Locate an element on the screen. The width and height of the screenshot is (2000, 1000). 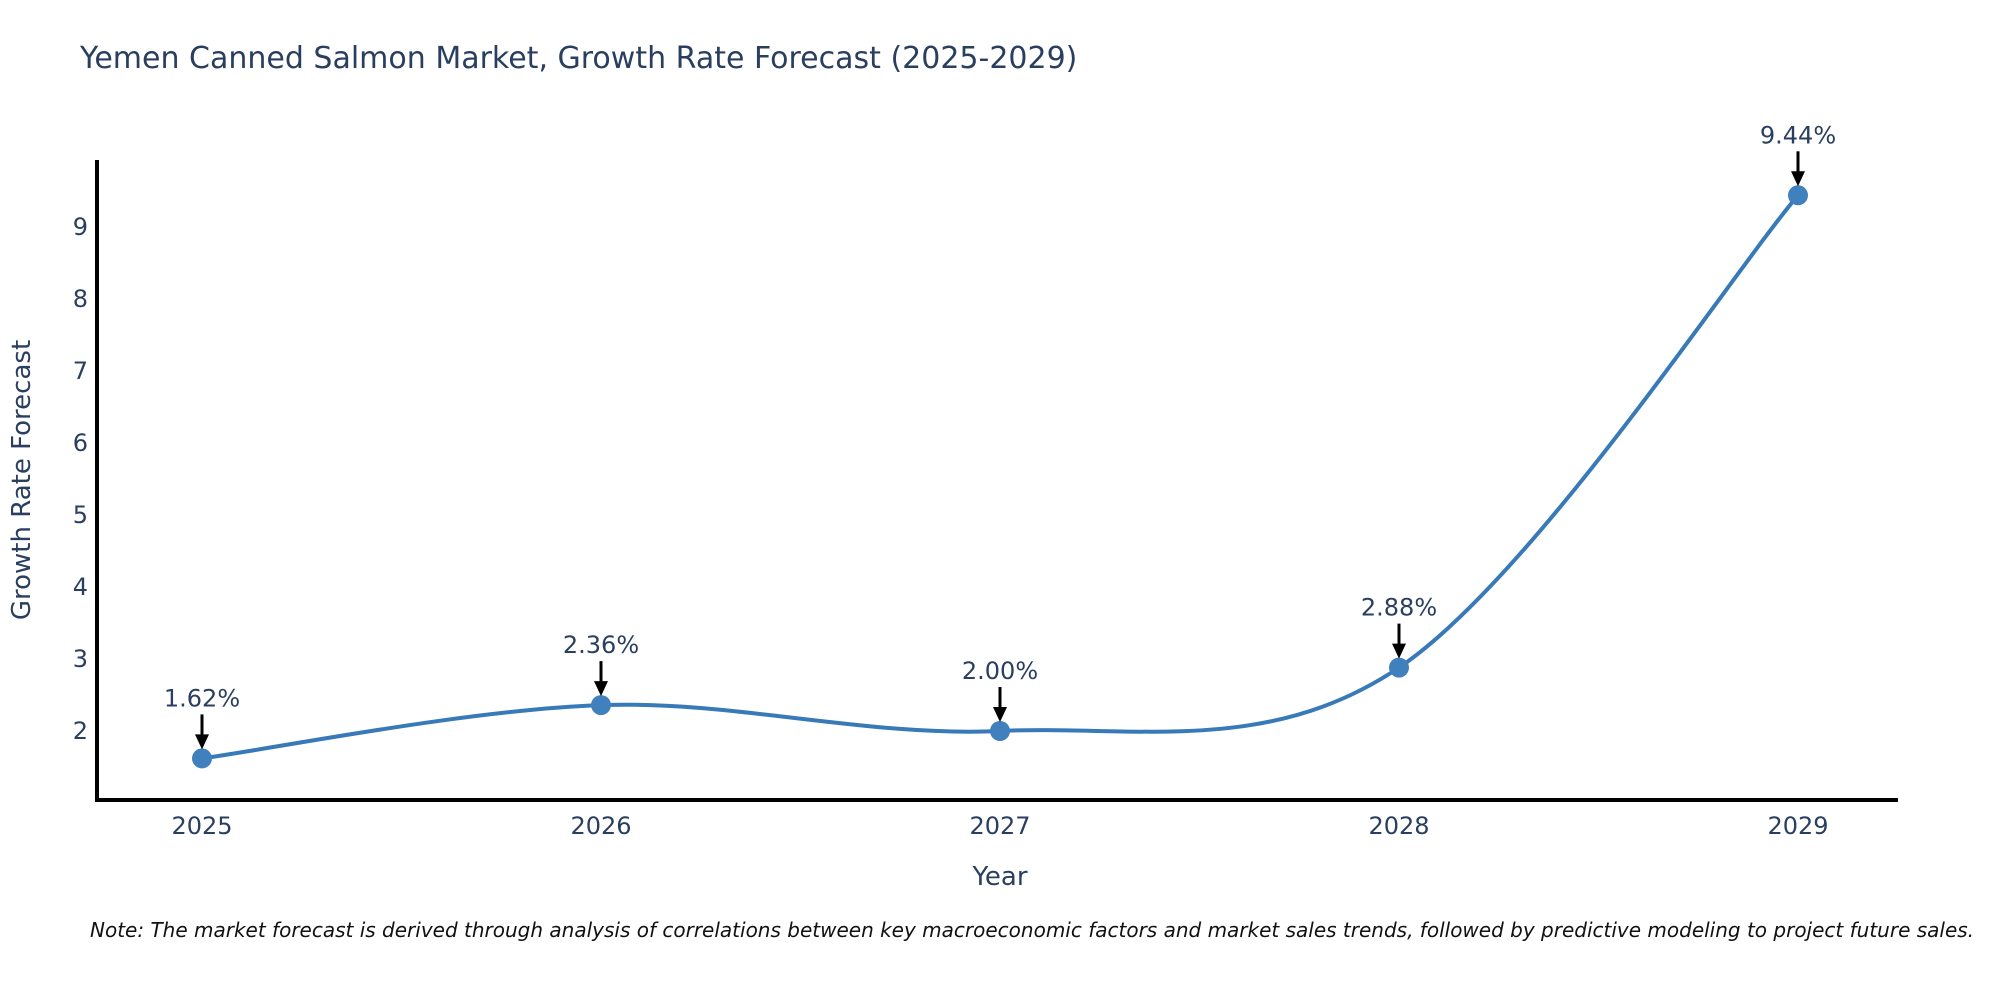
y-tick-label: 9 is located at coordinates (80, 227).